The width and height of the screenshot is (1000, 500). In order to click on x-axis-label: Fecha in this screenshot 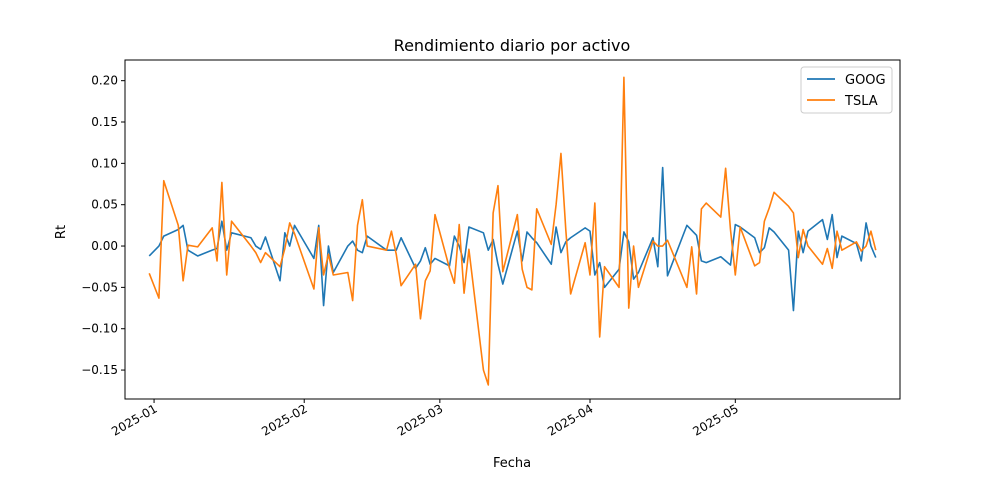, I will do `click(512, 463)`.